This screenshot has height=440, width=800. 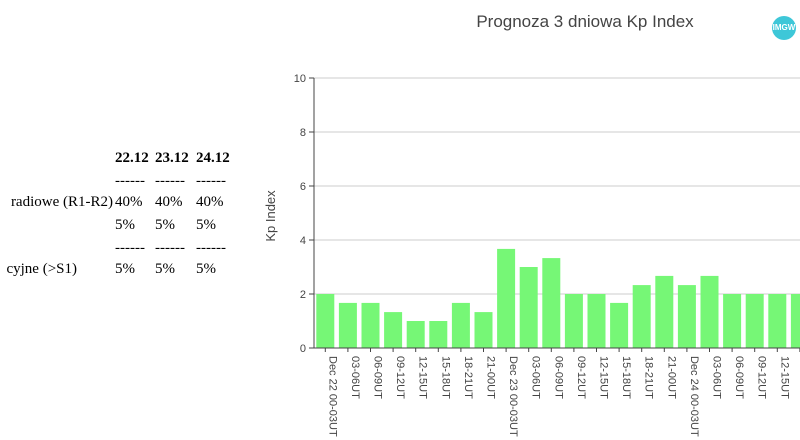 What do you see at coordinates (303, 295) in the screenshot?
I see `y-tick-label: 2` at bounding box center [303, 295].